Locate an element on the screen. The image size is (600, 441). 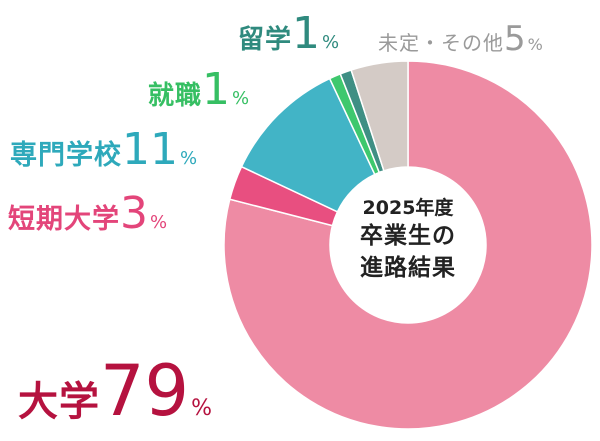
slice-value: 3 is located at coordinates (134, 213).